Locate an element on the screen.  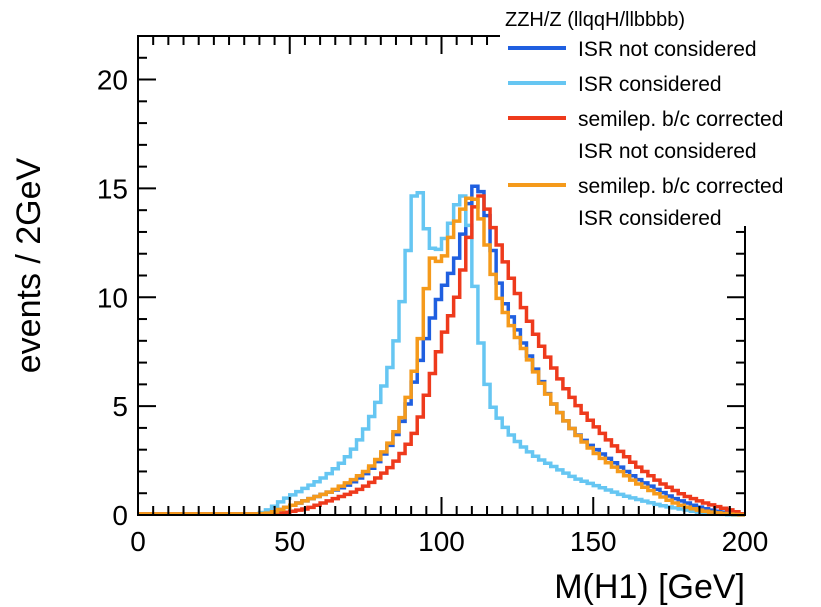
y-axis-label: events / 2GeV is located at coordinates (29, 265).